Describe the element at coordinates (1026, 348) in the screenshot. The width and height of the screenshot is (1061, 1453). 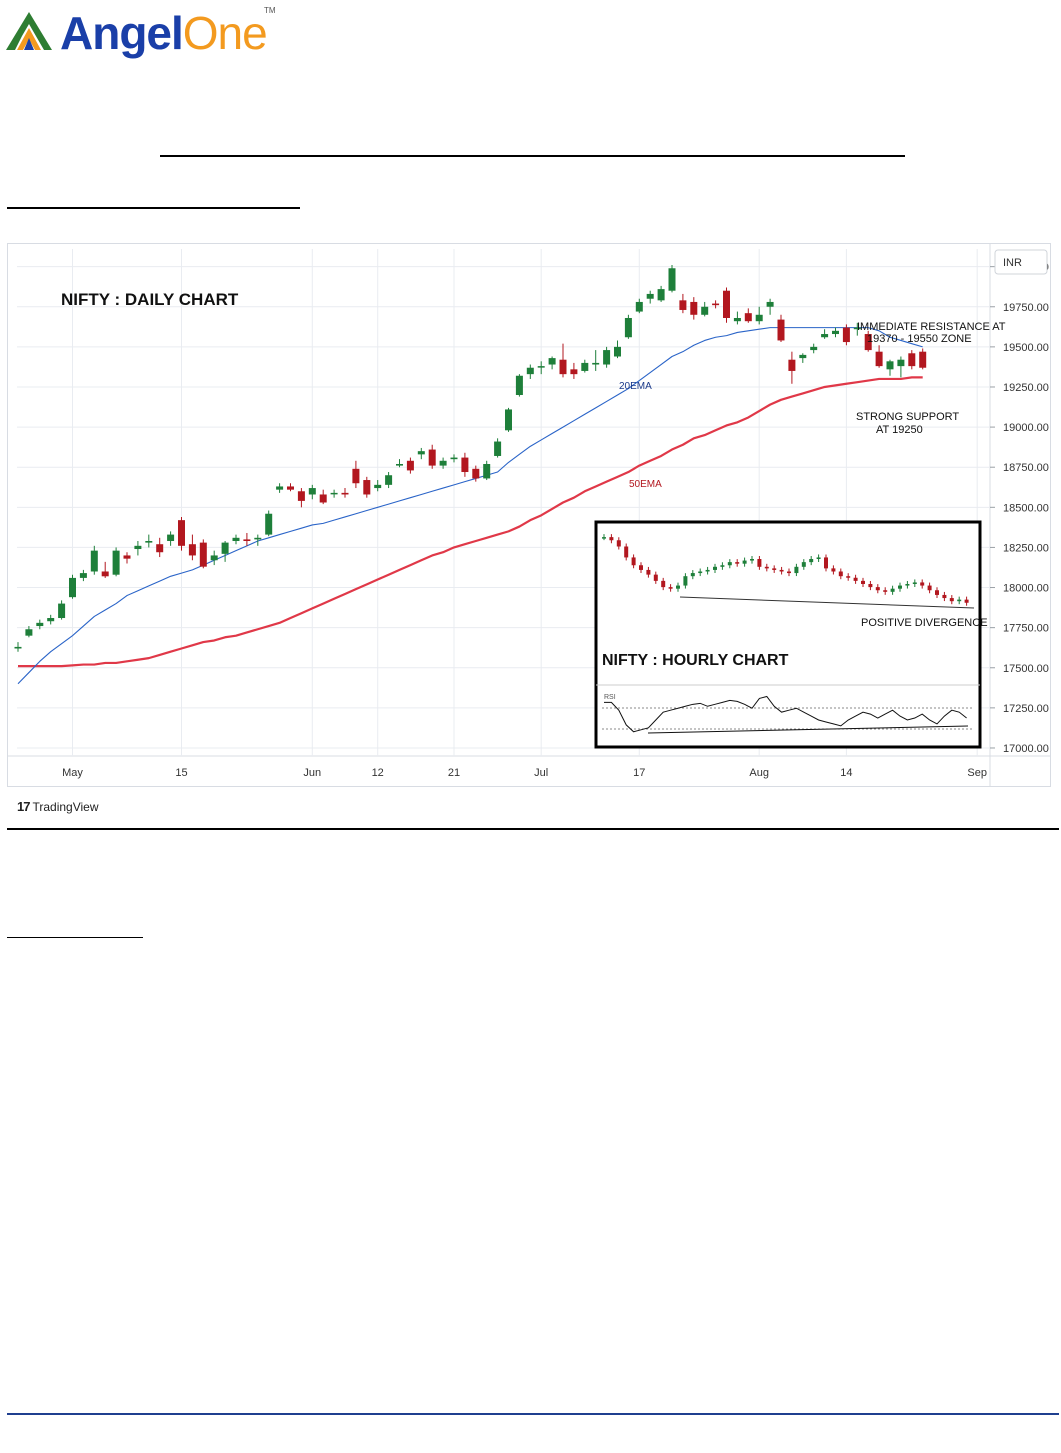
I see `y-tick-label: 19500.00` at that location.